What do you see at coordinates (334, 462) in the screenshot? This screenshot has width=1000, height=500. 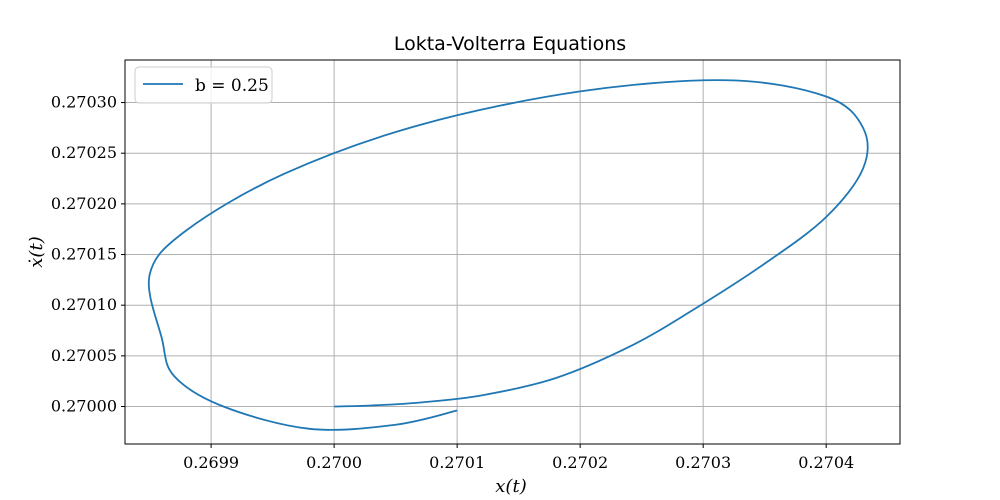 I see `x-tick-label: 0.2700` at bounding box center [334, 462].